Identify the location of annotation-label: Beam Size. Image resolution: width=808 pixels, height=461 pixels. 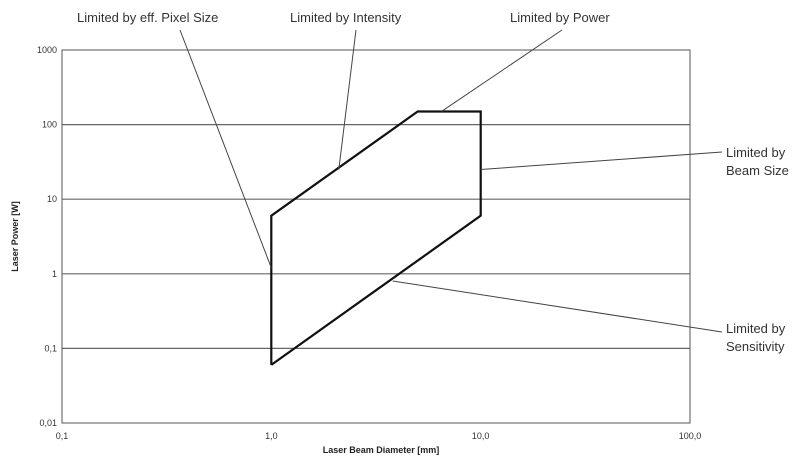
(757, 170).